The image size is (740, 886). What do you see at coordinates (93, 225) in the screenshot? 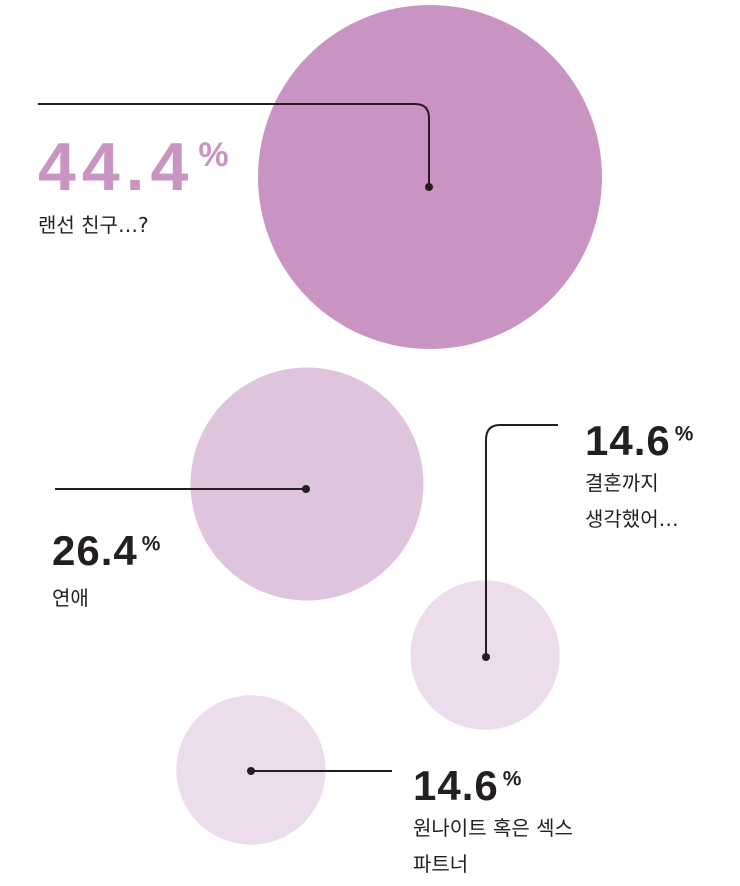
I see `category-label: 랜선 친구…?` at bounding box center [93, 225].